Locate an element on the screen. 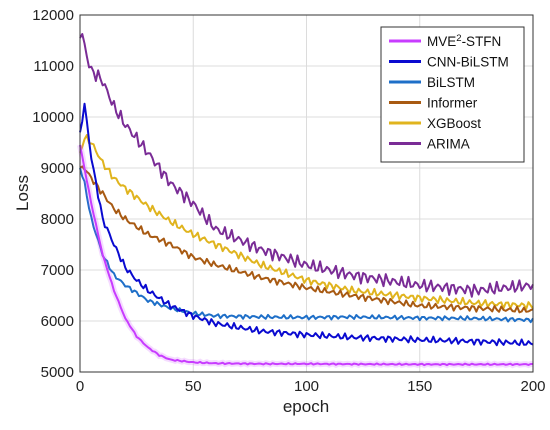  legend-label: BiLSTM is located at coordinates (451, 82).